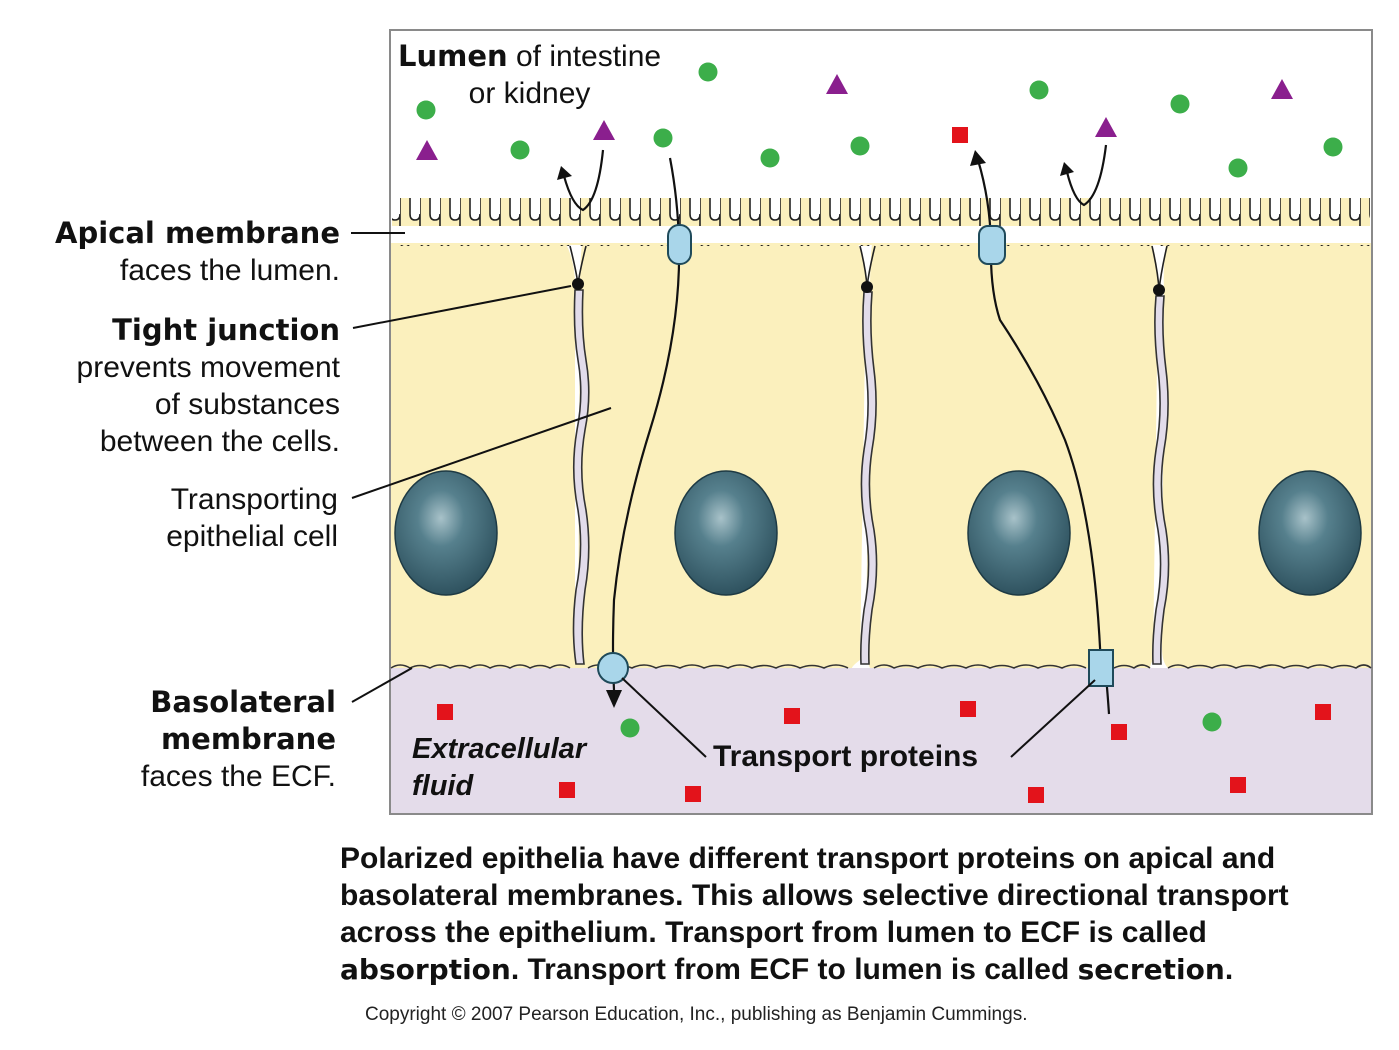  What do you see at coordinates (878, 533) in the screenshot?
I see `nuclei` at bounding box center [878, 533].